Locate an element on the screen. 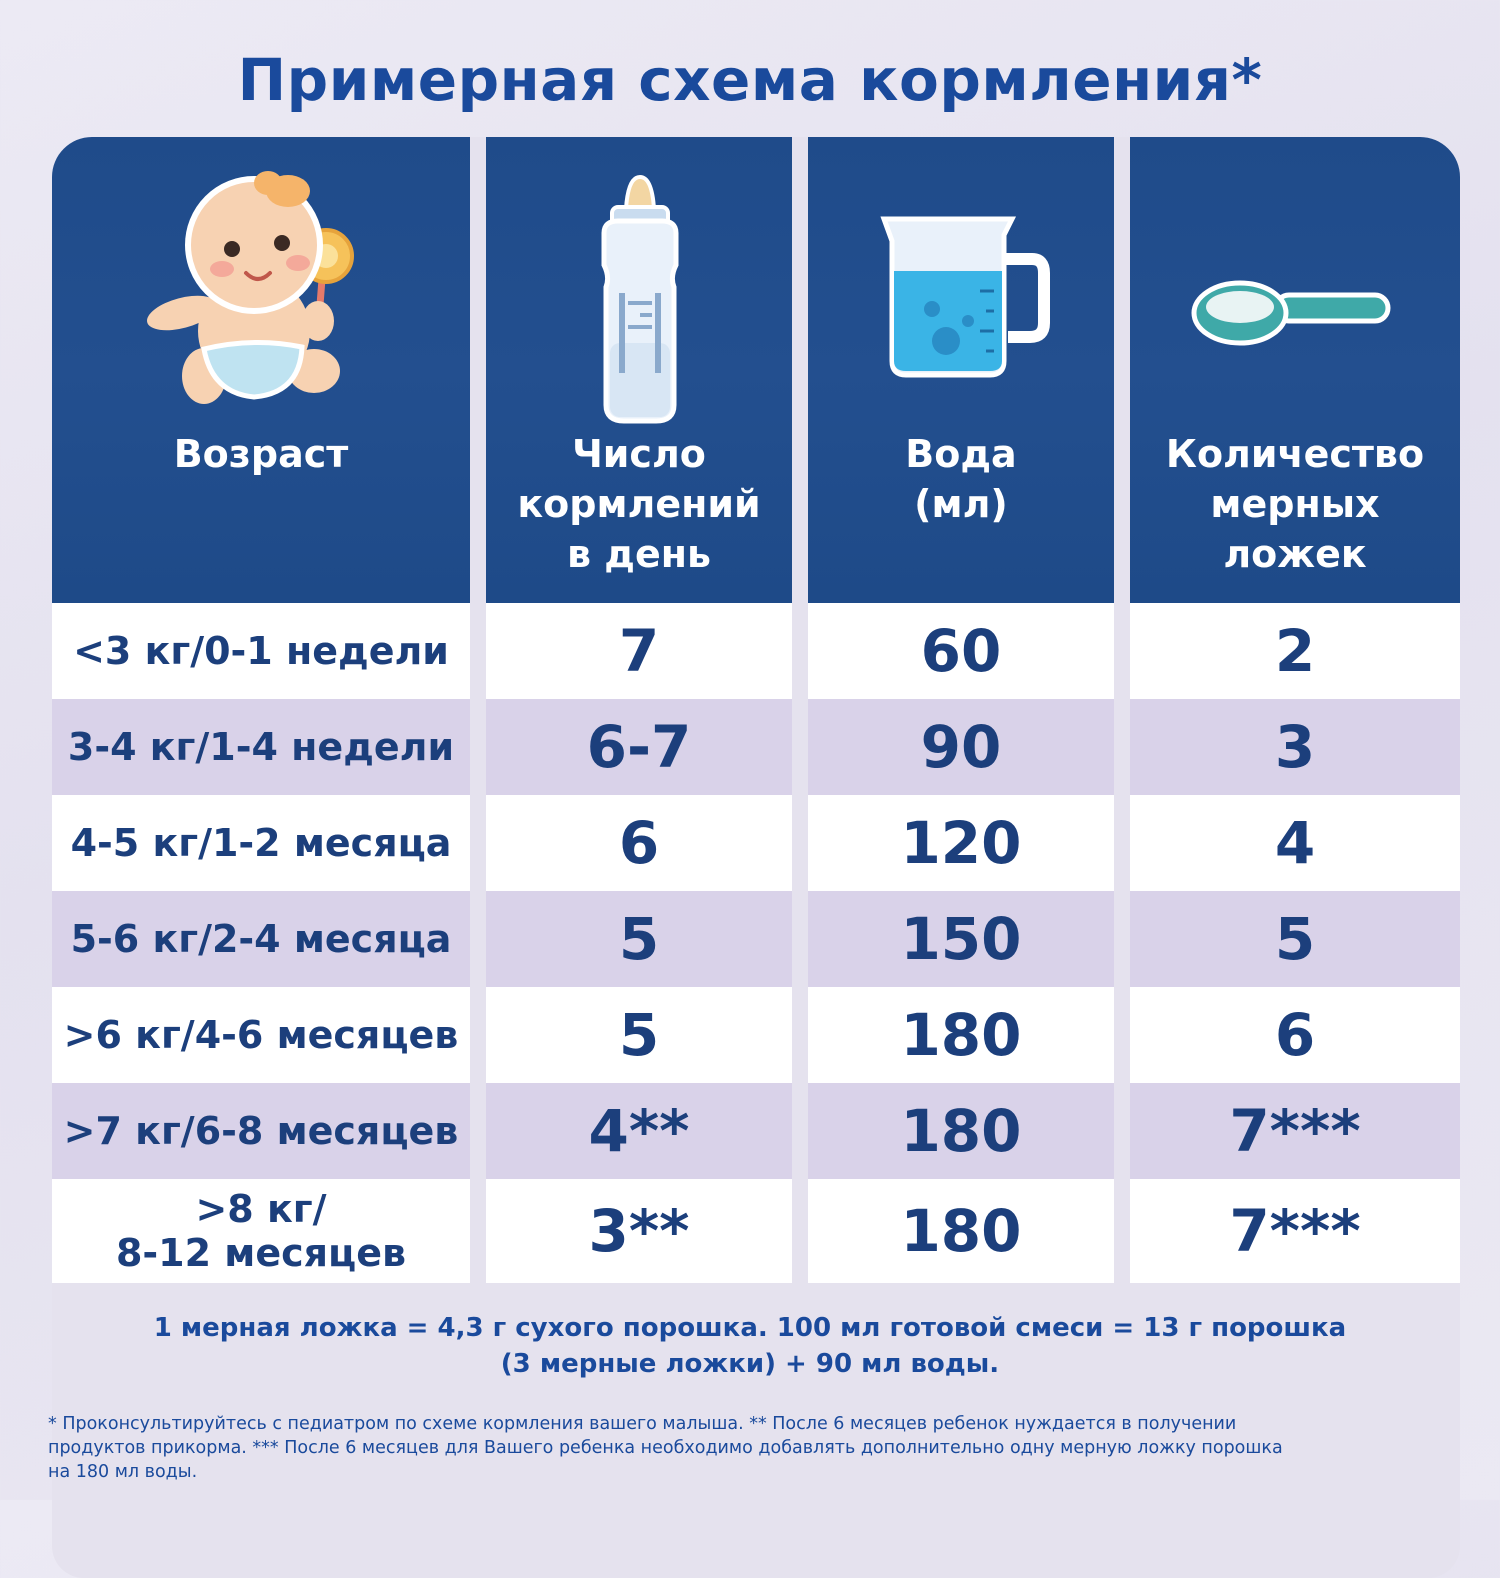  table-row: >6 кг/4-6 месяцев 5 180 6 is located at coordinates (756, 1035).